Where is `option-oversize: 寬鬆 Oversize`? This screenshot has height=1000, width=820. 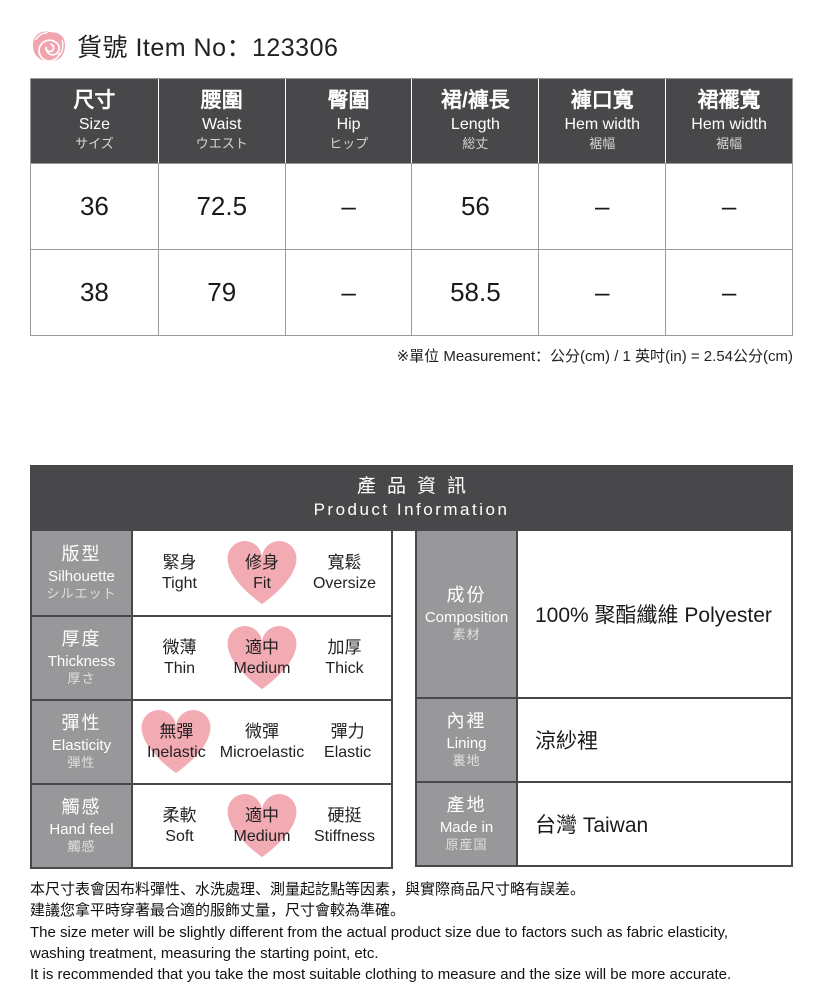 option-oversize: 寬鬆 Oversize is located at coordinates (344, 572).